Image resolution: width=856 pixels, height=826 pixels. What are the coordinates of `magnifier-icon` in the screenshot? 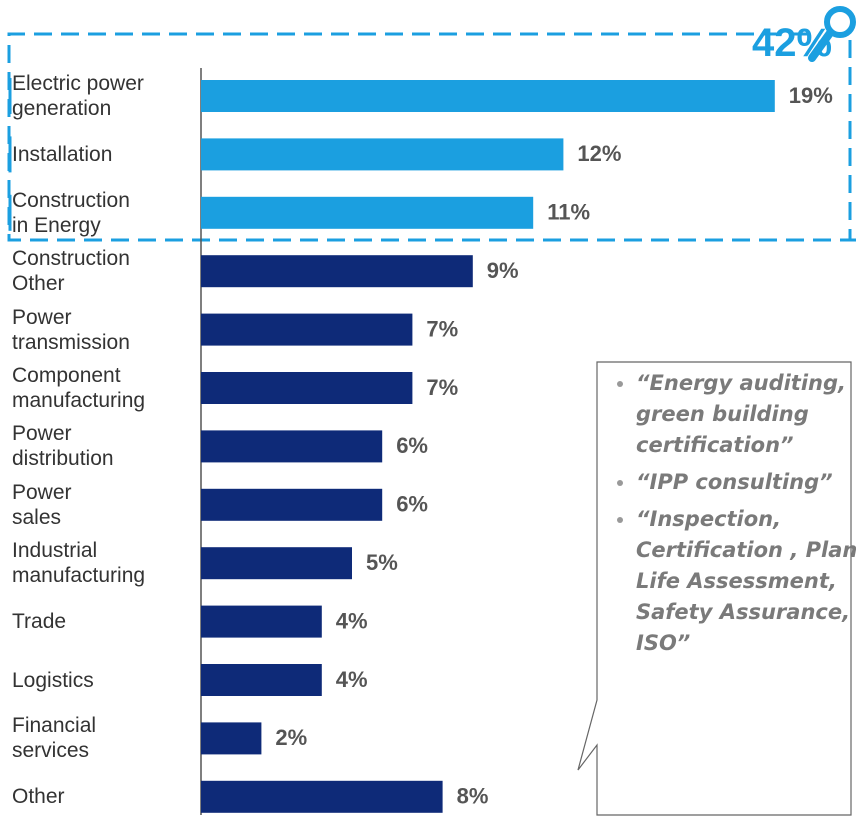 It's located at (840, 22).